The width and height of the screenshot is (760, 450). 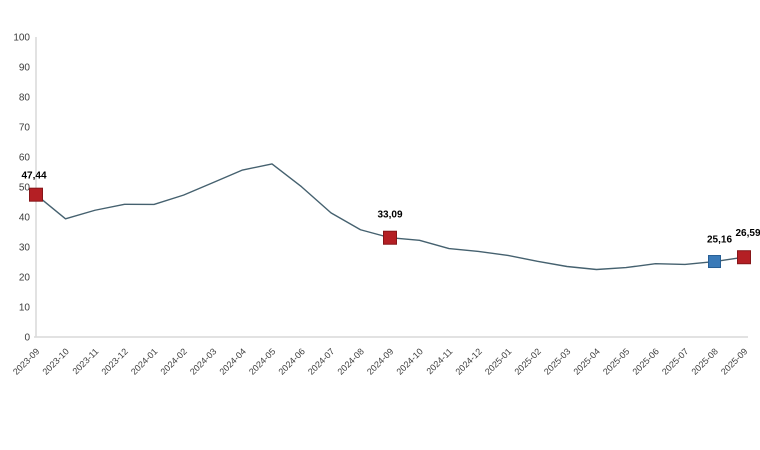 What do you see at coordinates (85, 361) in the screenshot?
I see `x-axis-tick-label: 2023-11` at bounding box center [85, 361].